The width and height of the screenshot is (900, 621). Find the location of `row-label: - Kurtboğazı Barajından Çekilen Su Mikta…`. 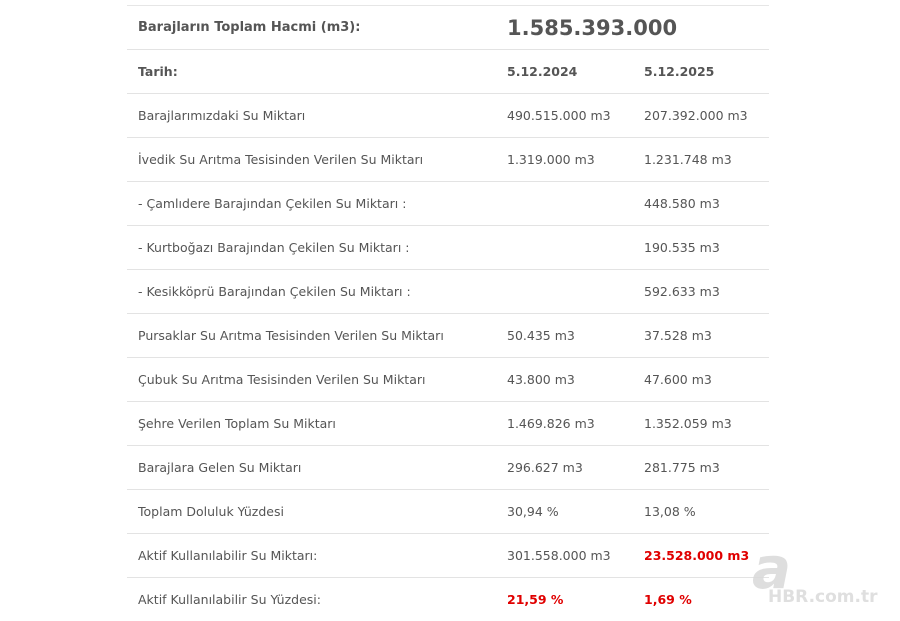

row-label: - Kurtboğazı Barajından Çekilen Su Mikta… is located at coordinates (274, 247).